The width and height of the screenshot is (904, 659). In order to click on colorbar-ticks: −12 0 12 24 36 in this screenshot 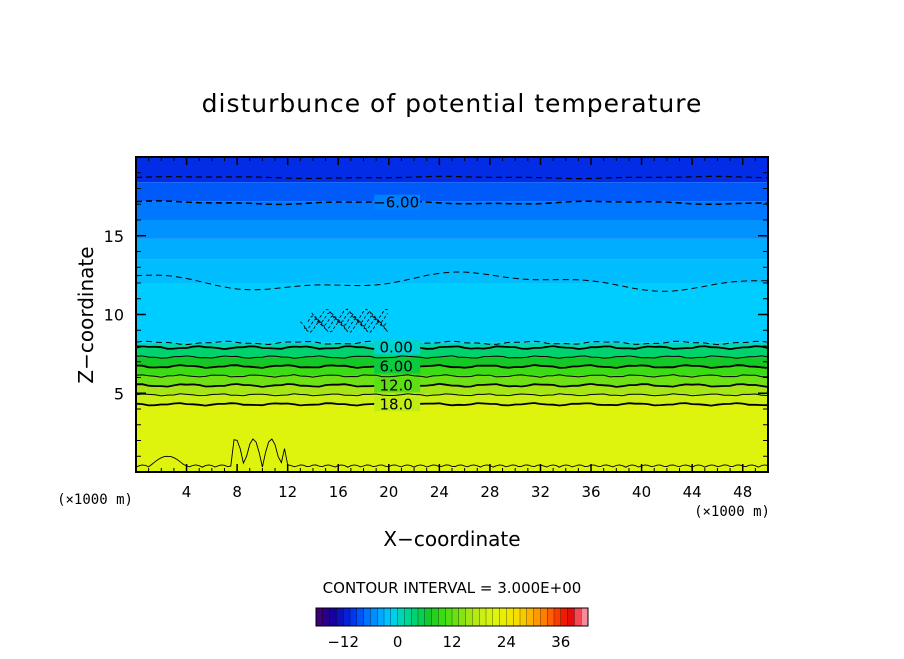, I will do `click(448, 642)`.